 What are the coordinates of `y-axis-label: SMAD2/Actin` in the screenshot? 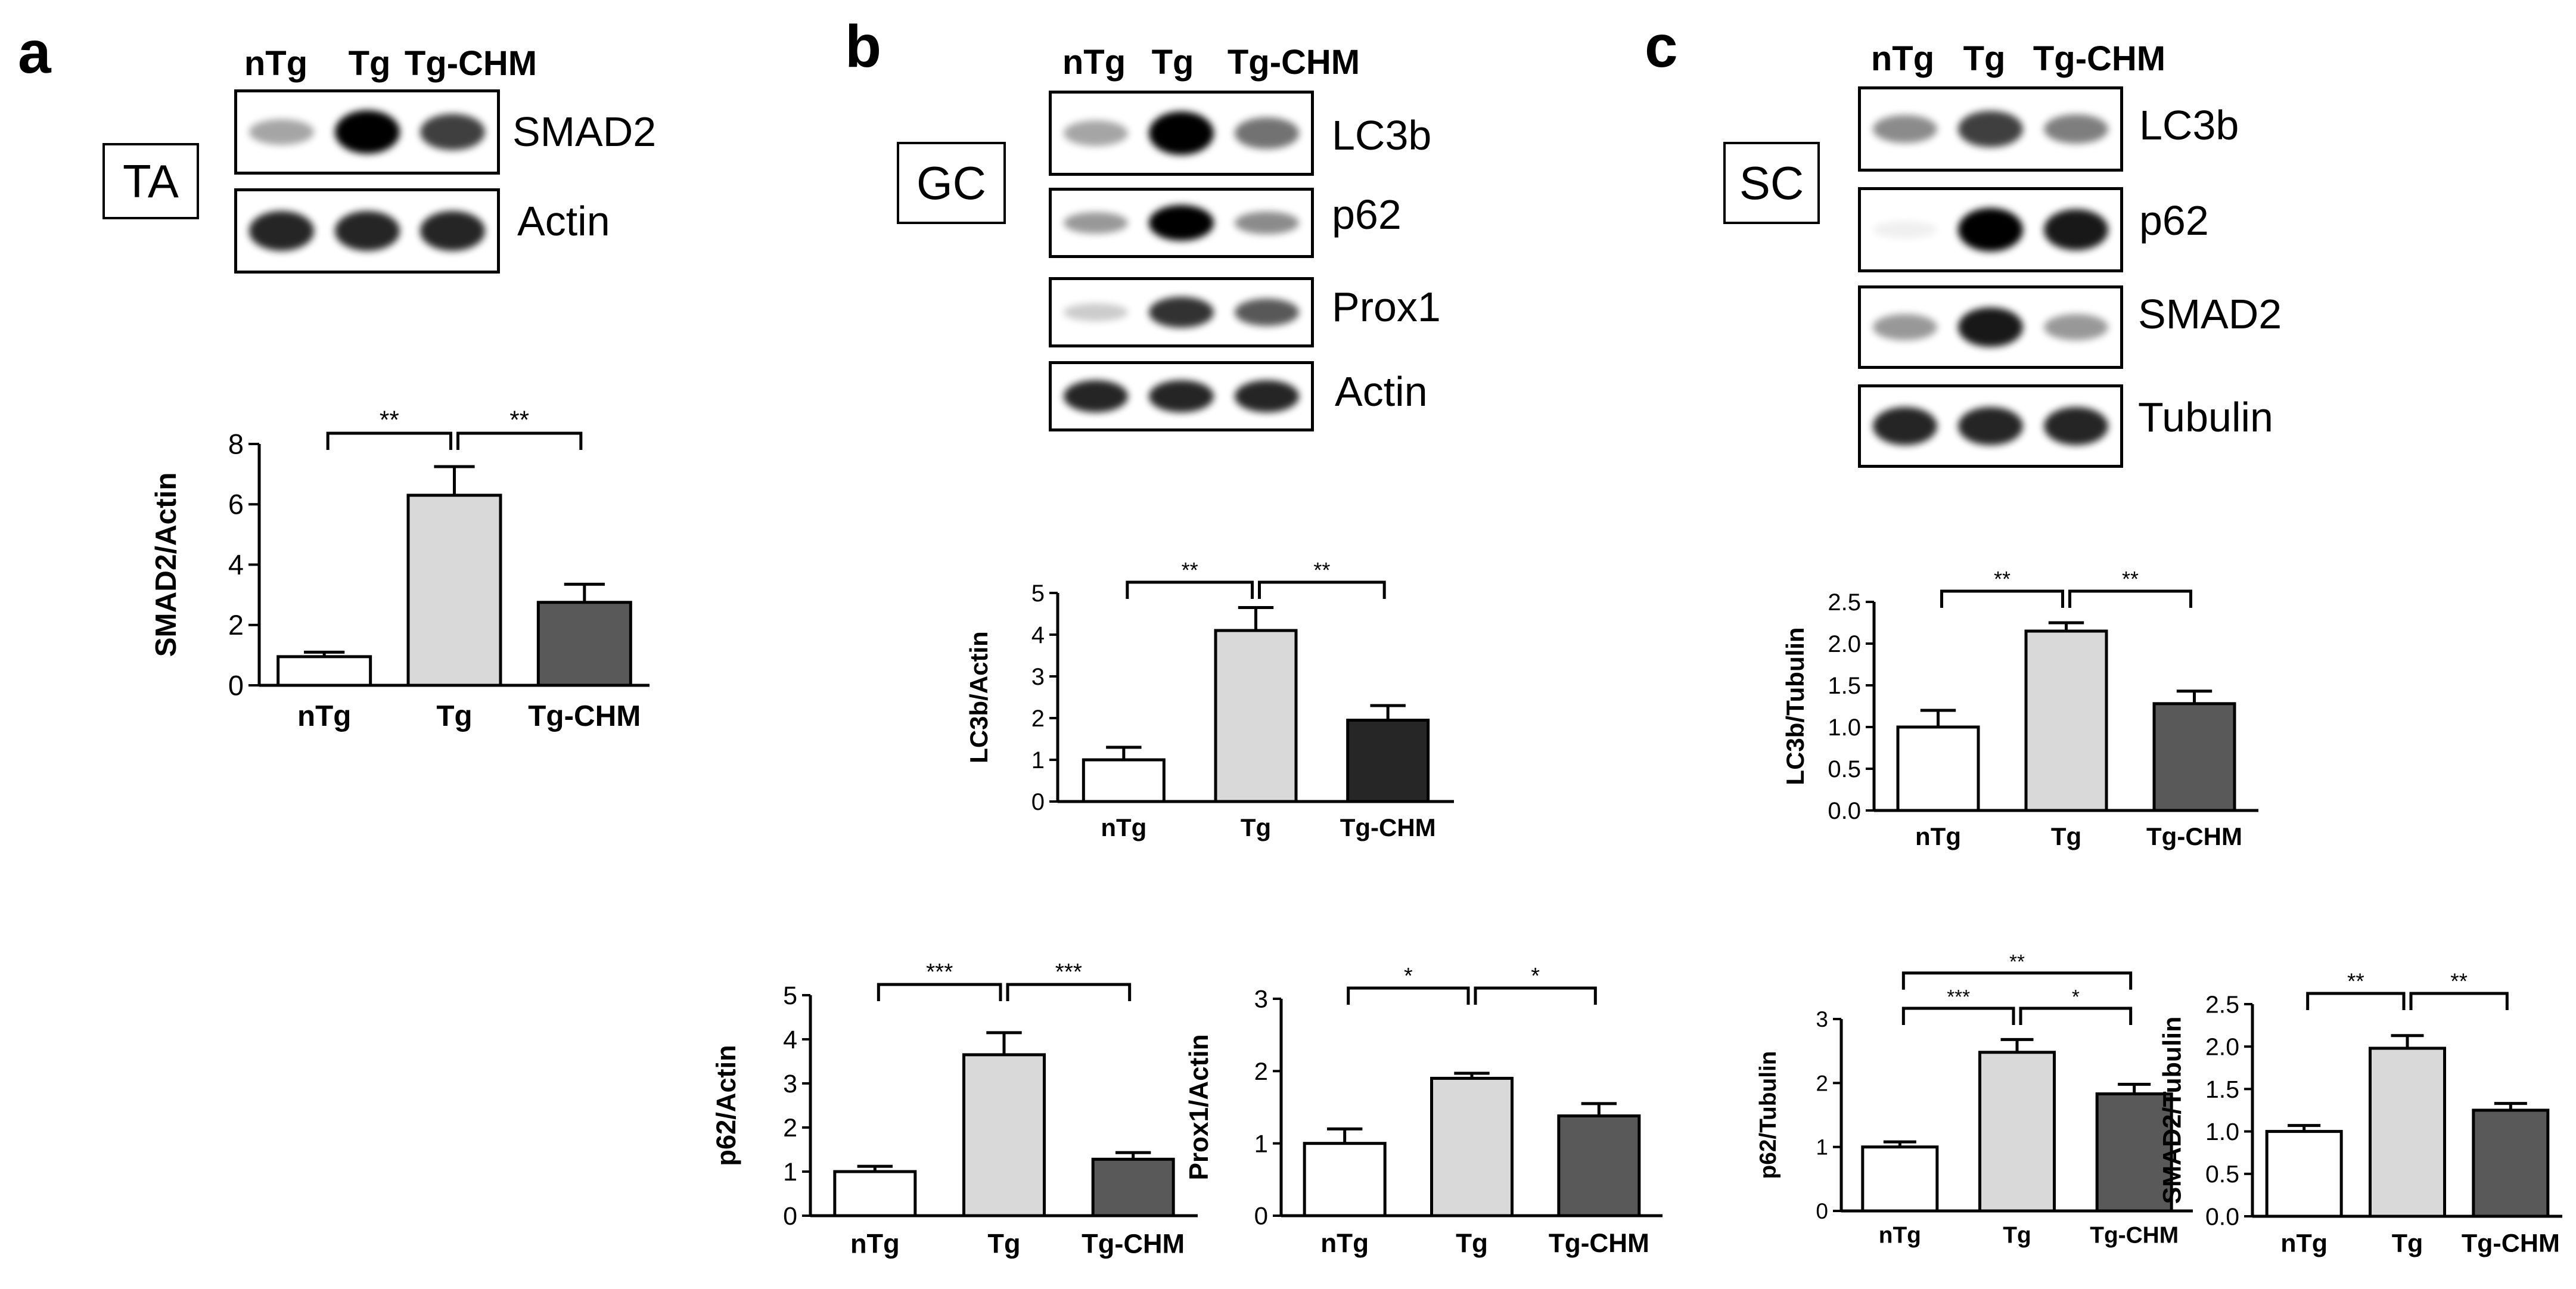 It's located at (166, 565).